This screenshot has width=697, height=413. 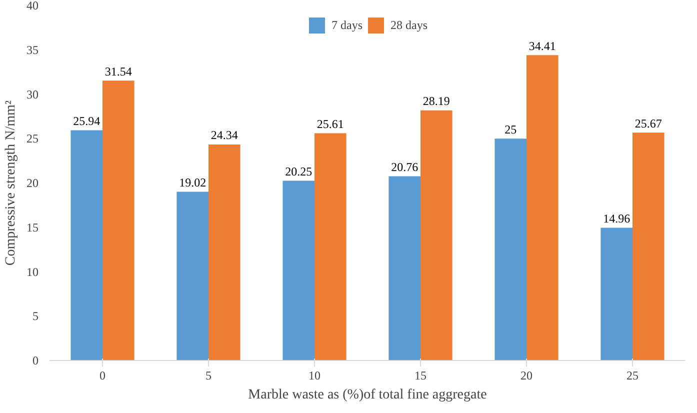 I want to click on data-label: 25.61, so click(x=330, y=123).